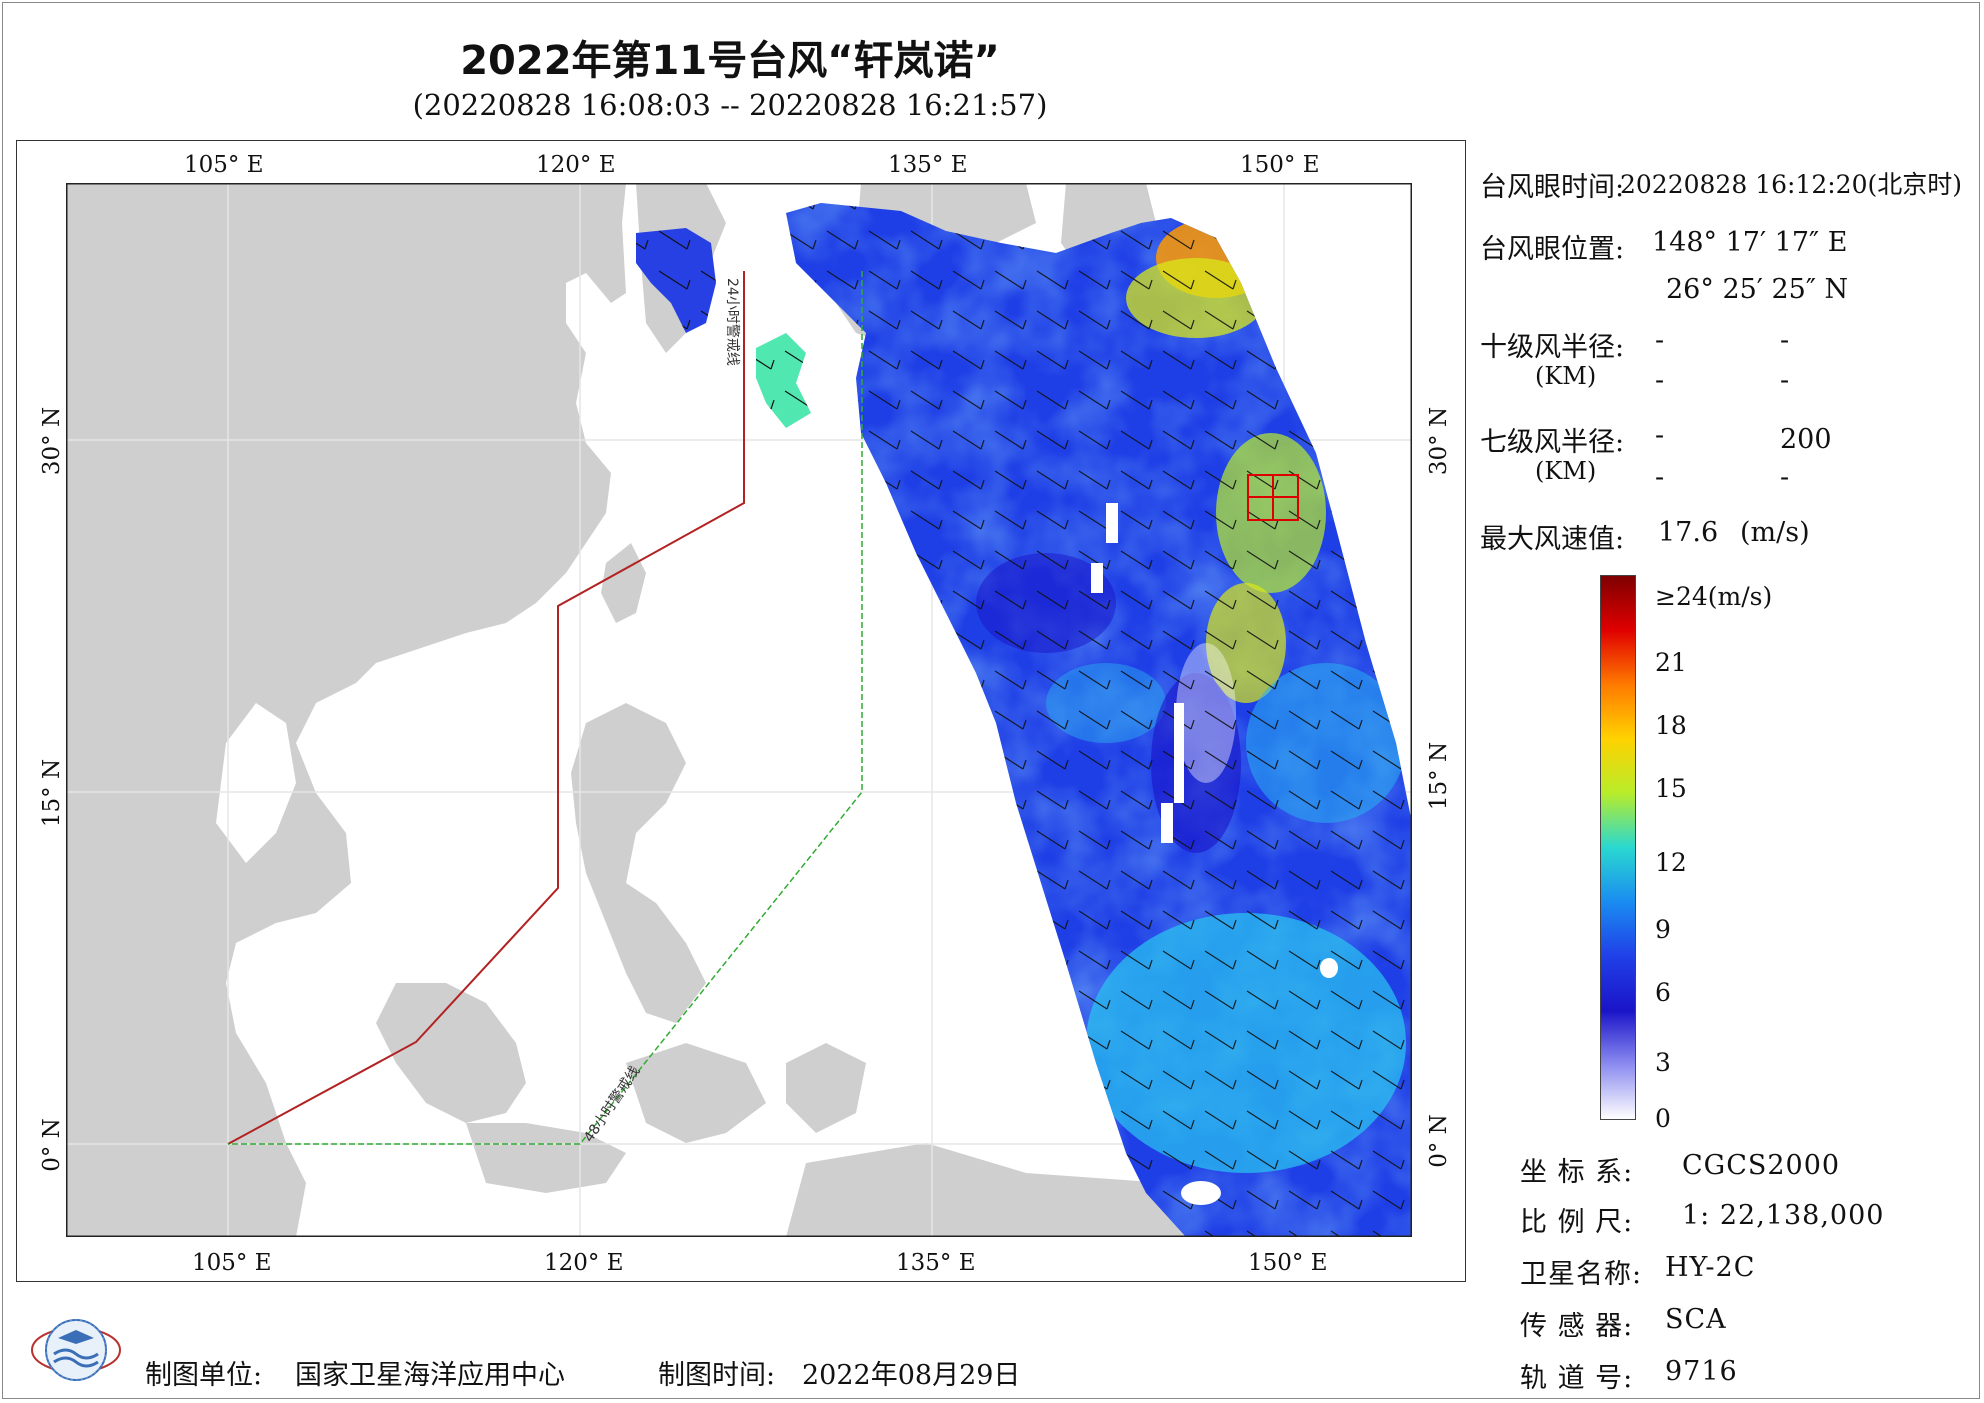 The height and width of the screenshot is (1403, 1984). Describe the element at coordinates (1701, 1371) in the screenshot. I see `orbit-value: 9716` at that location.